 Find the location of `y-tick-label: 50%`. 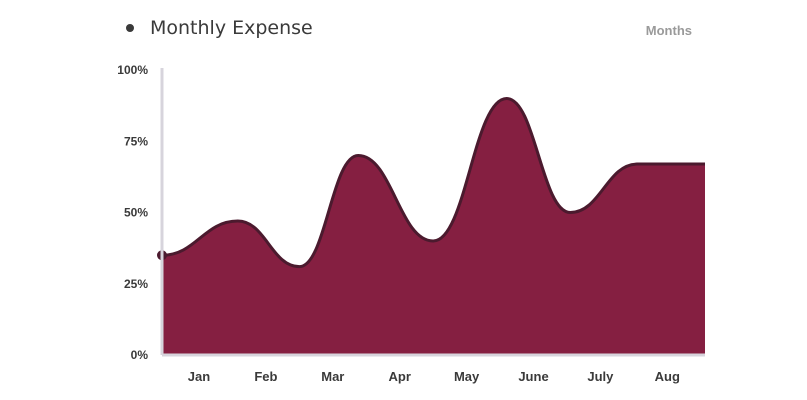

y-tick-label: 50% is located at coordinates (136, 213).